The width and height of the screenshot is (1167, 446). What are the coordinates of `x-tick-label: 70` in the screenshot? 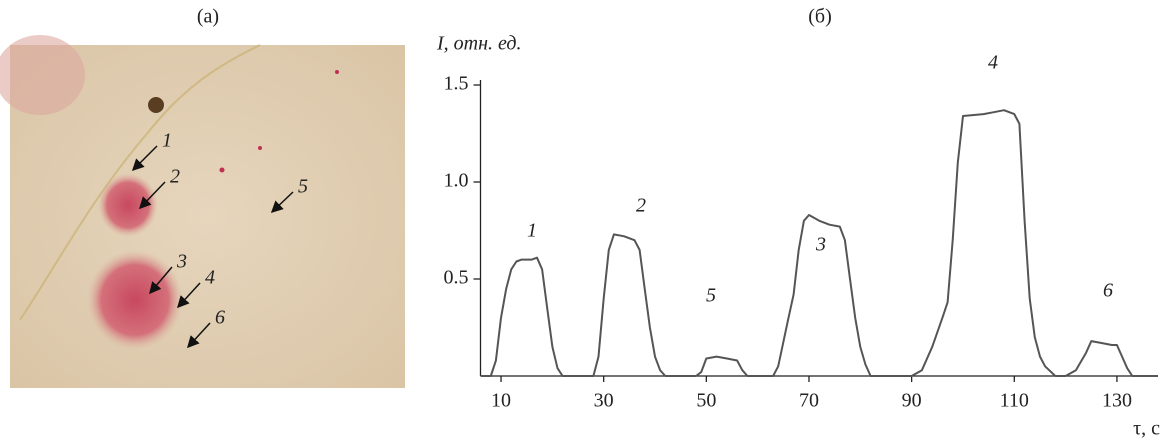 It's located at (809, 401).